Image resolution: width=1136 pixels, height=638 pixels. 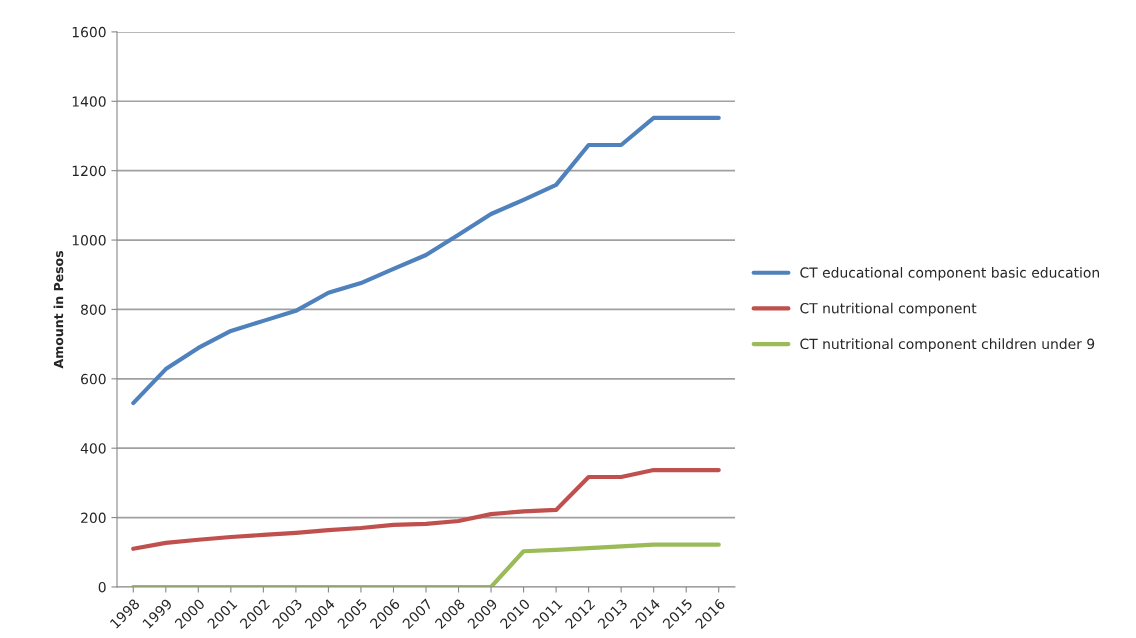 I want to click on y-tick-label: 600, so click(x=93, y=379).